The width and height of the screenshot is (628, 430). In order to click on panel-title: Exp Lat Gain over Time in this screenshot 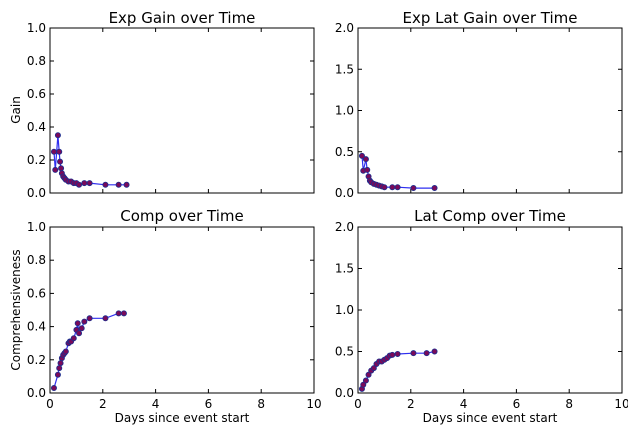, I will do `click(489, 18)`.